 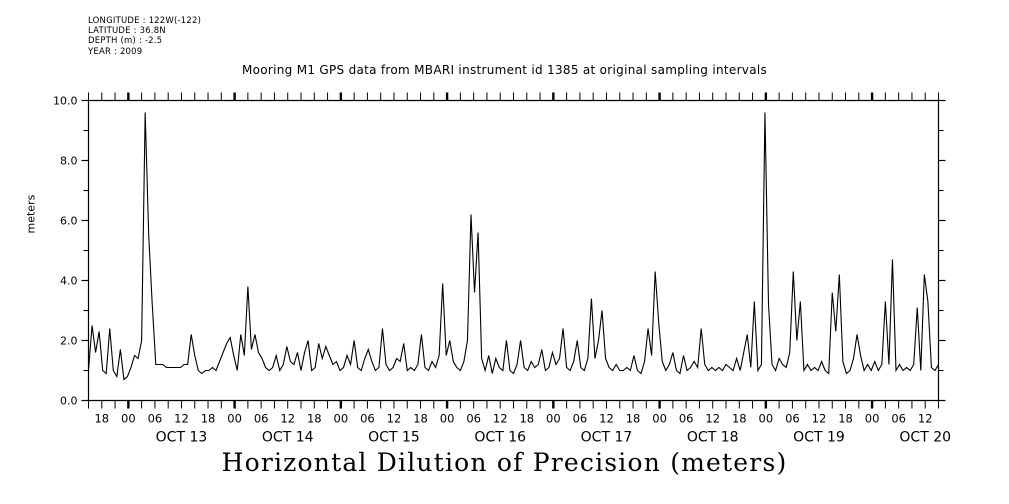 I want to click on metadata-year: YEAR : 2009, so click(x=115, y=51).